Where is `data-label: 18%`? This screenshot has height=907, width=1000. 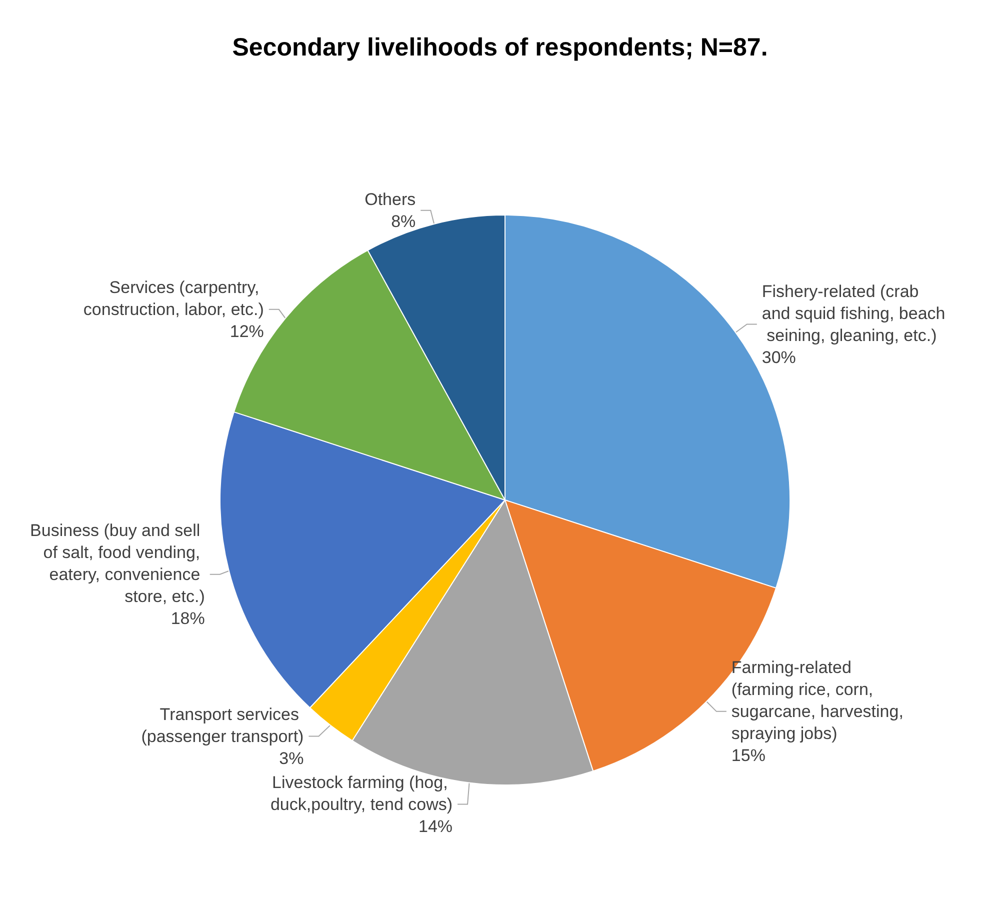 data-label: 18% is located at coordinates (187, 618).